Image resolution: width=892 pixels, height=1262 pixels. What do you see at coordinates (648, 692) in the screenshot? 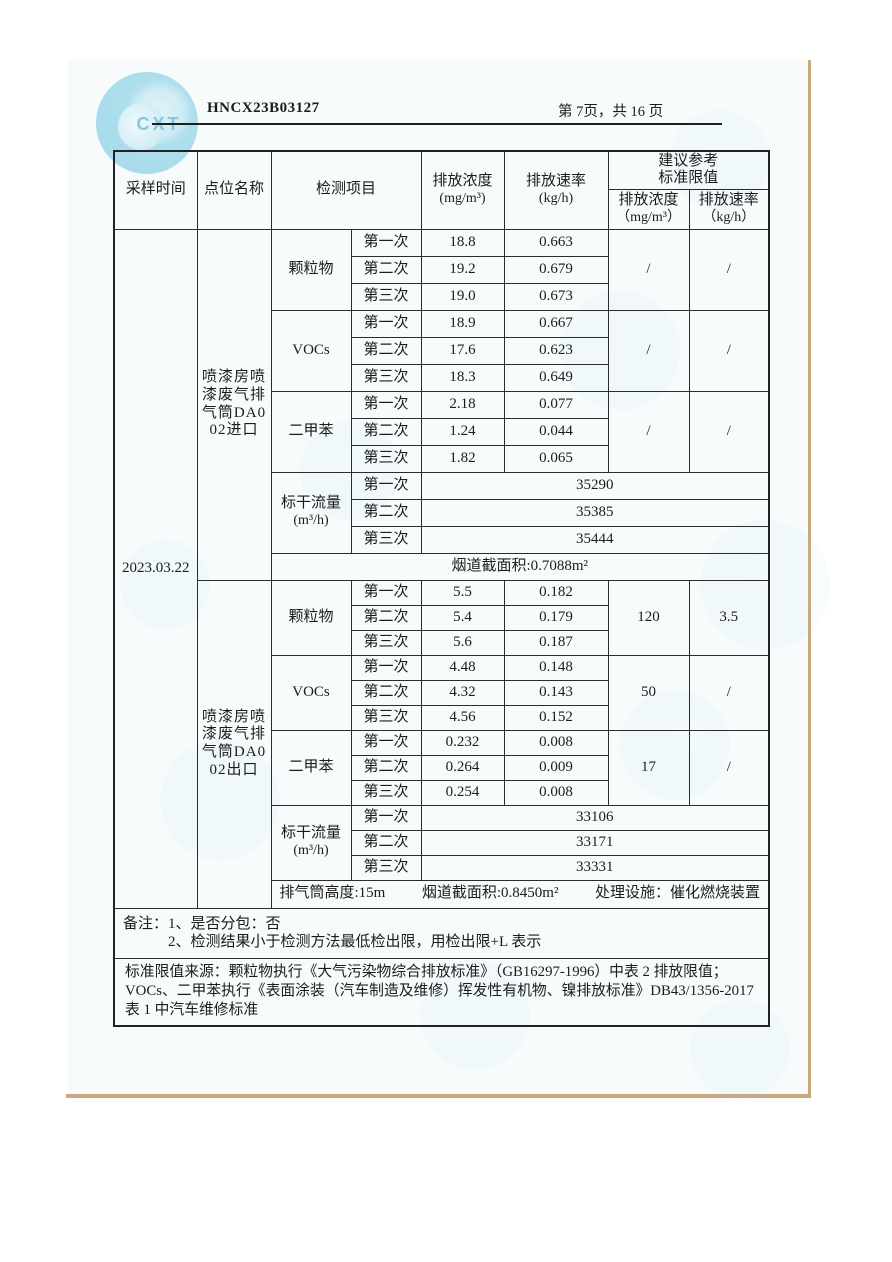
I see `limit-conc-cell: 50` at bounding box center [648, 692].